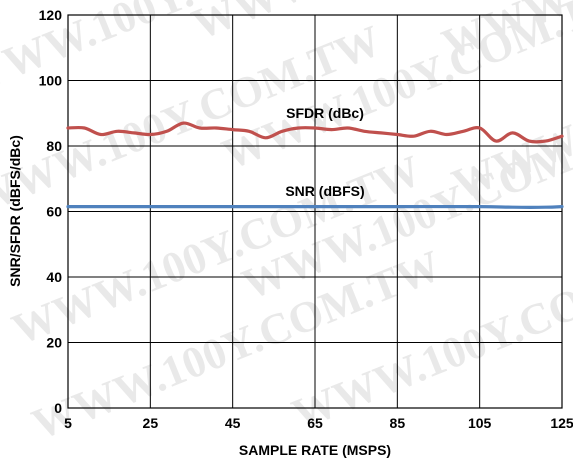 The height and width of the screenshot is (461, 573). Describe the element at coordinates (54, 277) in the screenshot. I see `y-tick-label: 40` at that location.